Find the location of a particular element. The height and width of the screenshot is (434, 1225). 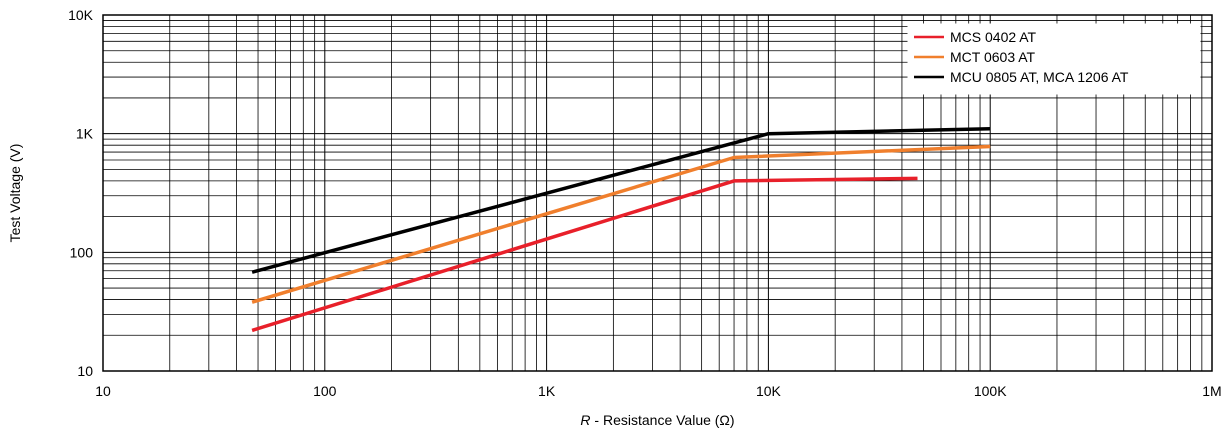

x-tick-label: 1M is located at coordinates (1211, 391).